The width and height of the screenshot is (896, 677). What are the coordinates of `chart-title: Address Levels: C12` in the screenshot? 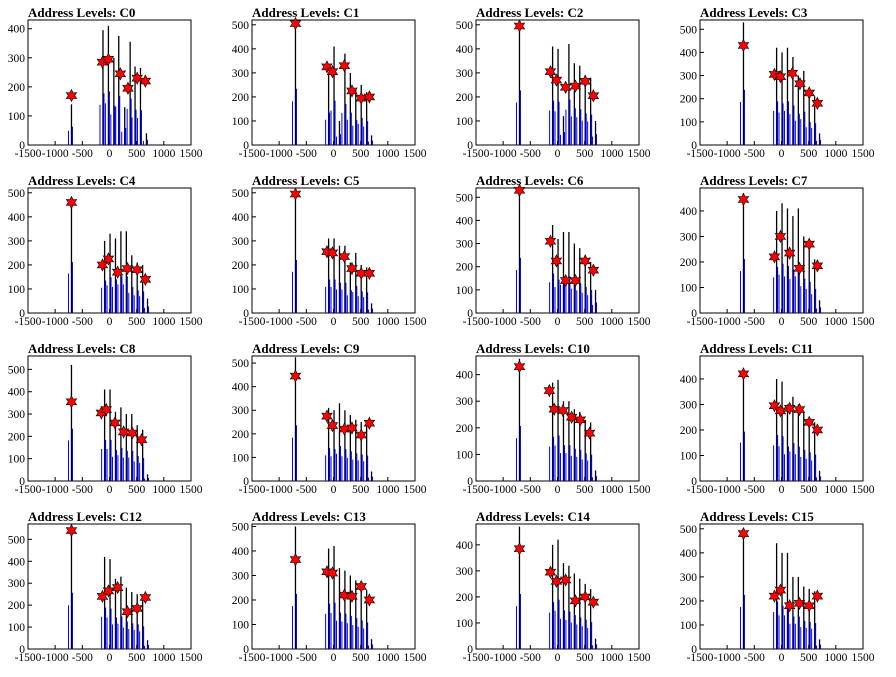 It's located at (85, 516).